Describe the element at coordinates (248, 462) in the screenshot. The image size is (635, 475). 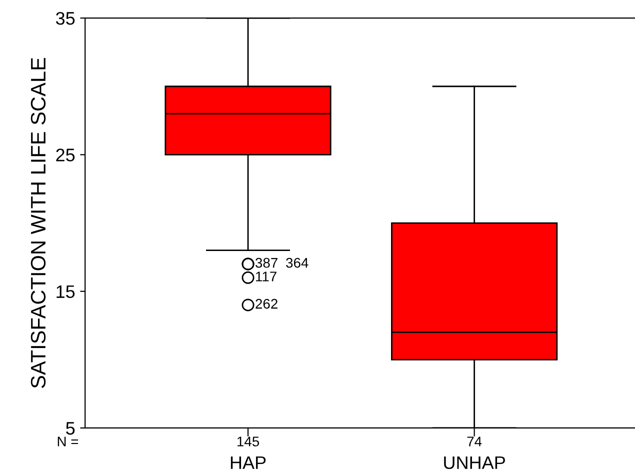
I see `x-tick-label: HAP` at that location.